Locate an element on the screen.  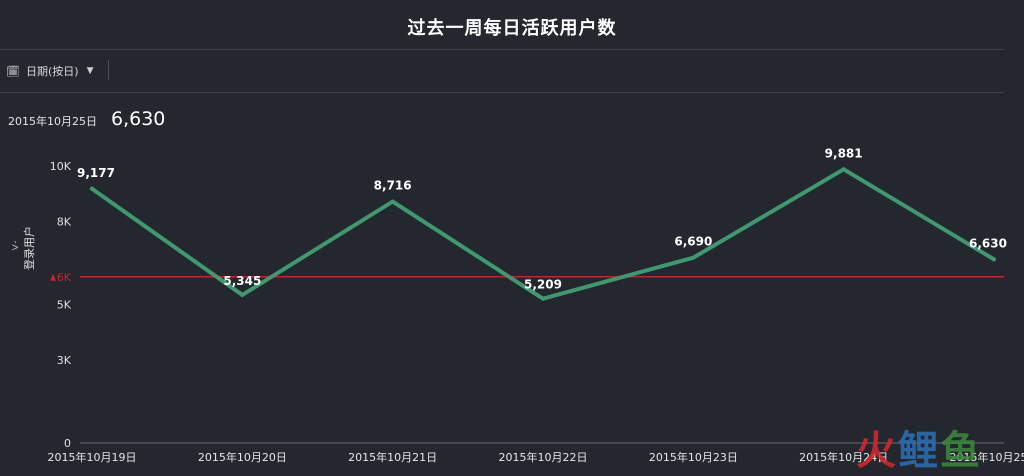
data-label: 9,177 is located at coordinates (96, 173).